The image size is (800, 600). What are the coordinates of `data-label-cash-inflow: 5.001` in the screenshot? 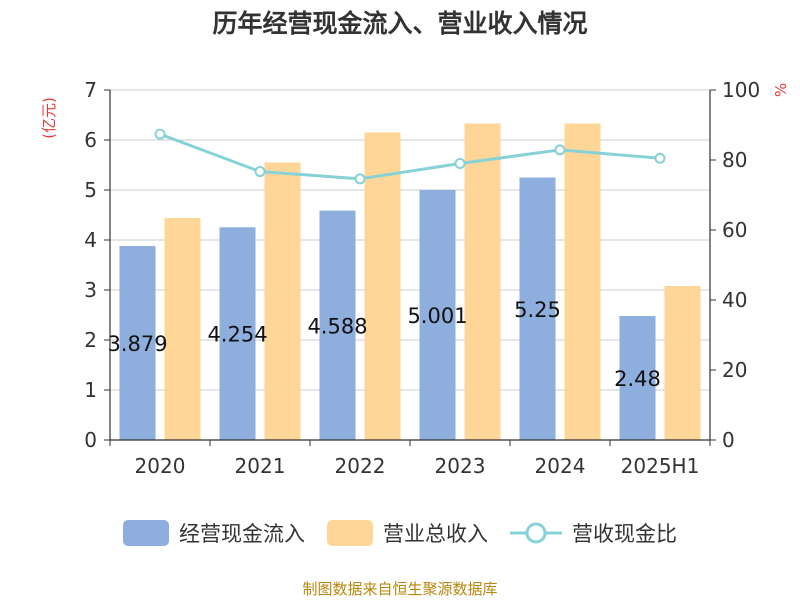 It's located at (437, 316).